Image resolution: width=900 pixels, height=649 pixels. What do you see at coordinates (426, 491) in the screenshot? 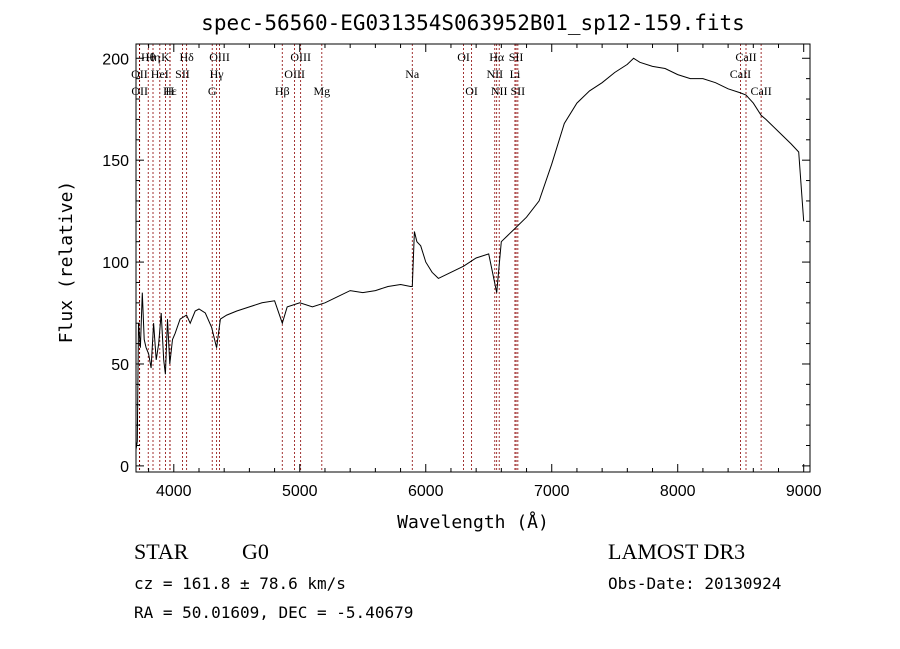
I see `x-tick-label-2: 6000` at bounding box center [426, 491].